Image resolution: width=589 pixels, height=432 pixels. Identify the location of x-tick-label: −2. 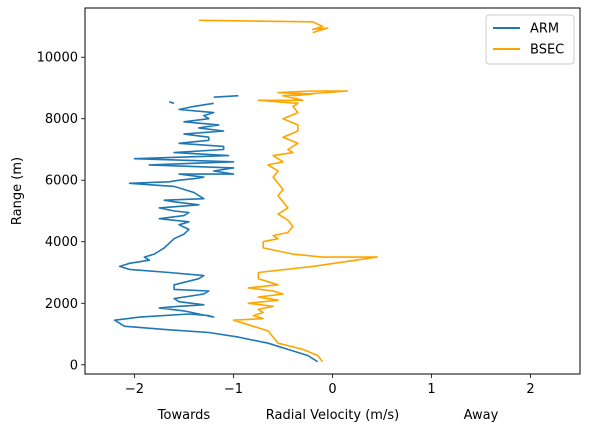
(134, 389).